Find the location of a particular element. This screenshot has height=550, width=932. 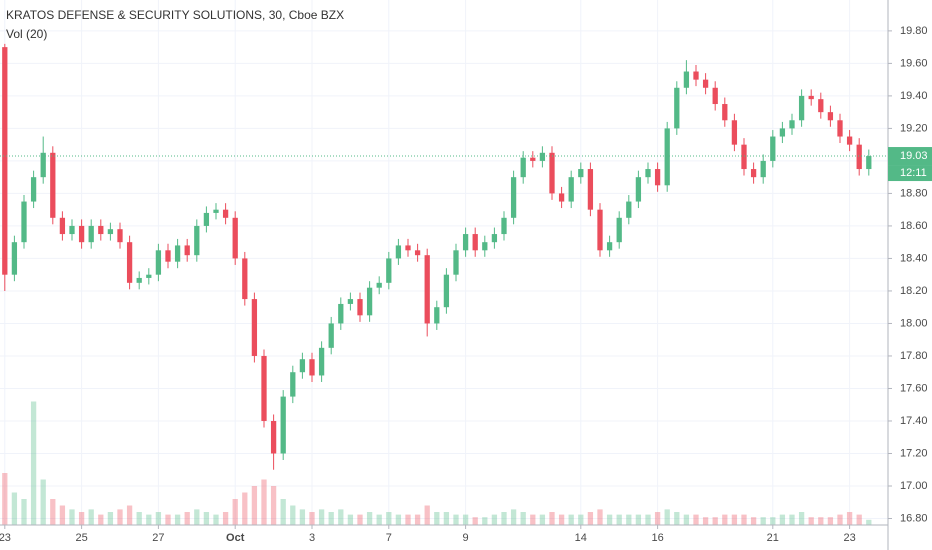

y-tick-label: 18.60 is located at coordinates (914, 226).